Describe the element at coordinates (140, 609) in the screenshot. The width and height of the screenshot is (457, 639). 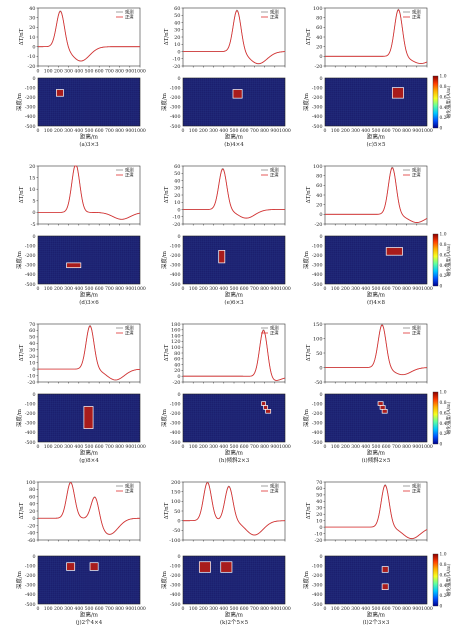
I see `model-xtick-label: 1000` at that location.